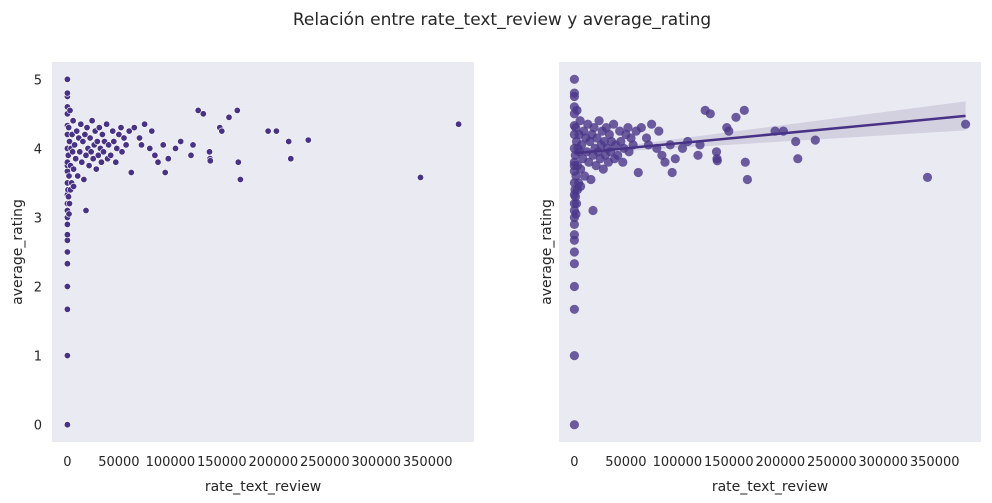 This screenshot has height=503, width=992. What do you see at coordinates (547, 252) in the screenshot?
I see `right-y-axis-label: average_rating` at bounding box center [547, 252].